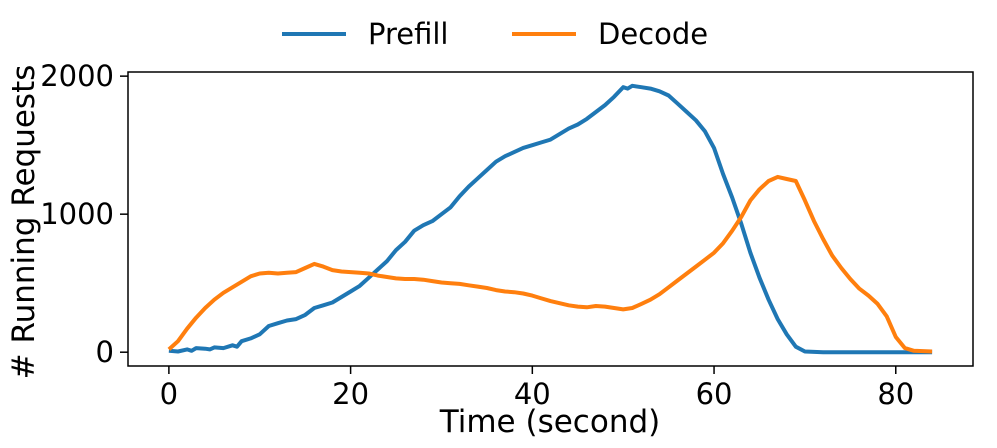 Image resolution: width=997 pixels, height=448 pixels. What do you see at coordinates (77, 76) in the screenshot?
I see `y-tick-label: 2000` at bounding box center [77, 76].